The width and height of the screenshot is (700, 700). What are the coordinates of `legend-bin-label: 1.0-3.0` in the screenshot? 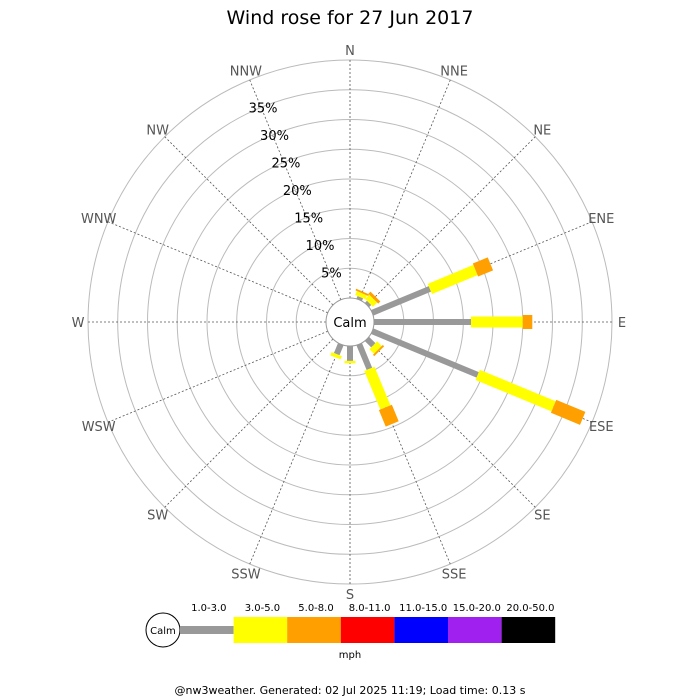 It's located at (208, 608).